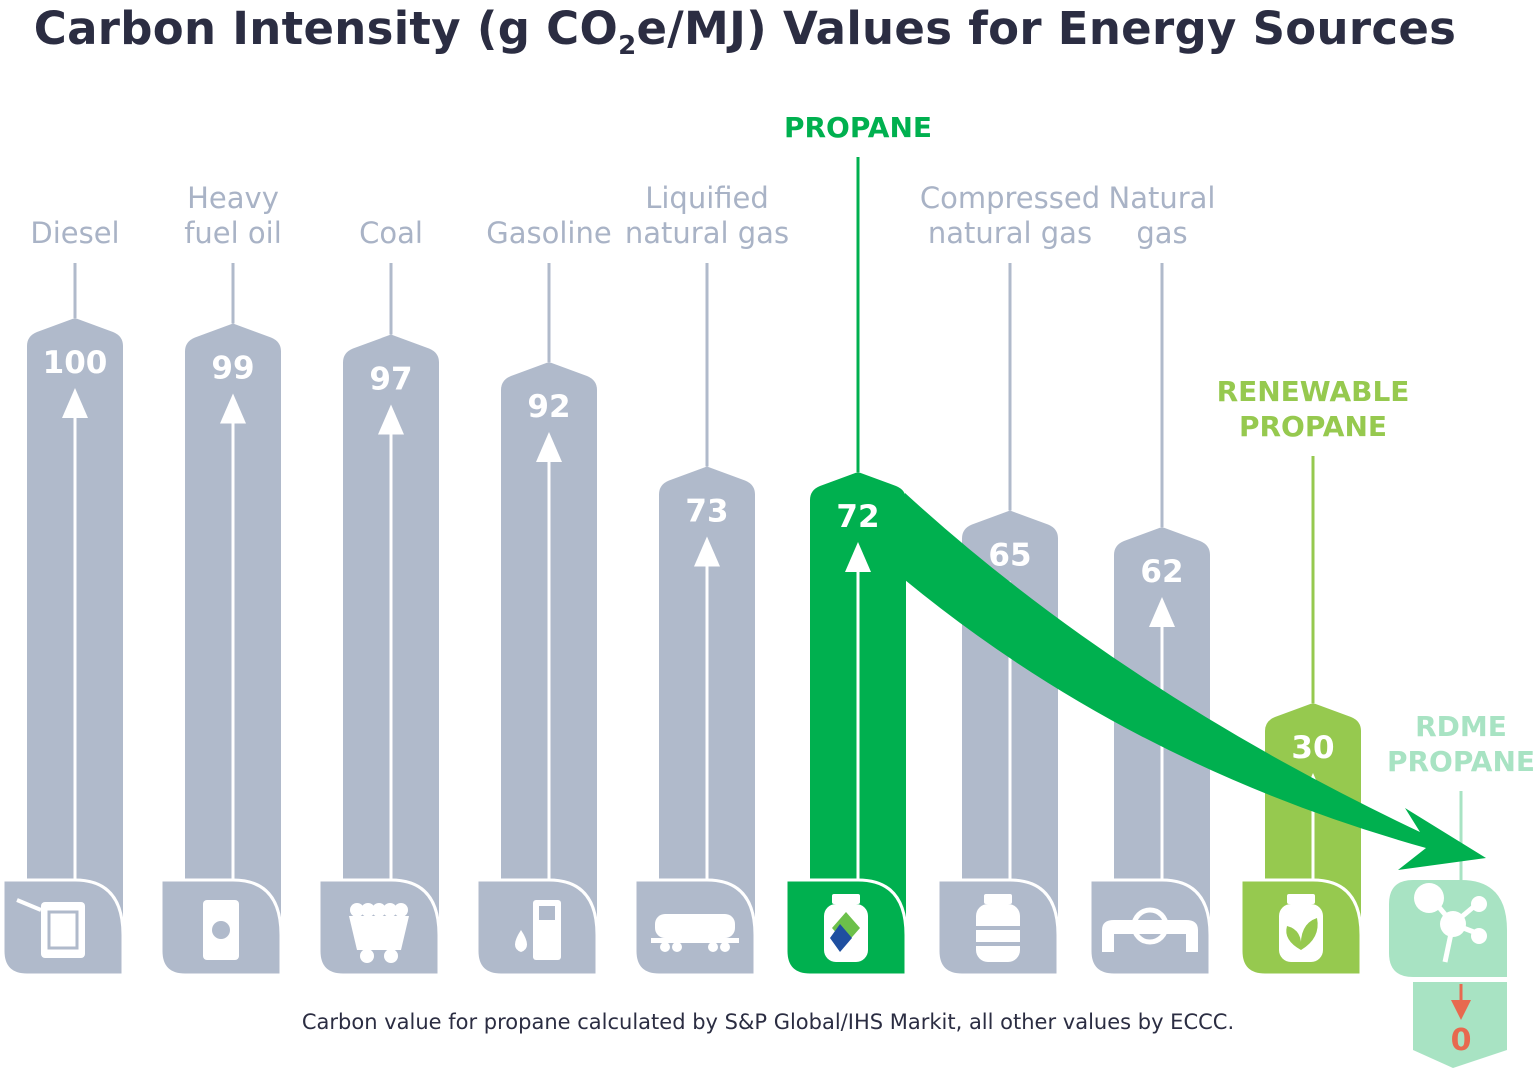 The width and height of the screenshot is (1536, 1075). Describe the element at coordinates (233, 198) in the screenshot. I see `category-label: Heavy` at that location.